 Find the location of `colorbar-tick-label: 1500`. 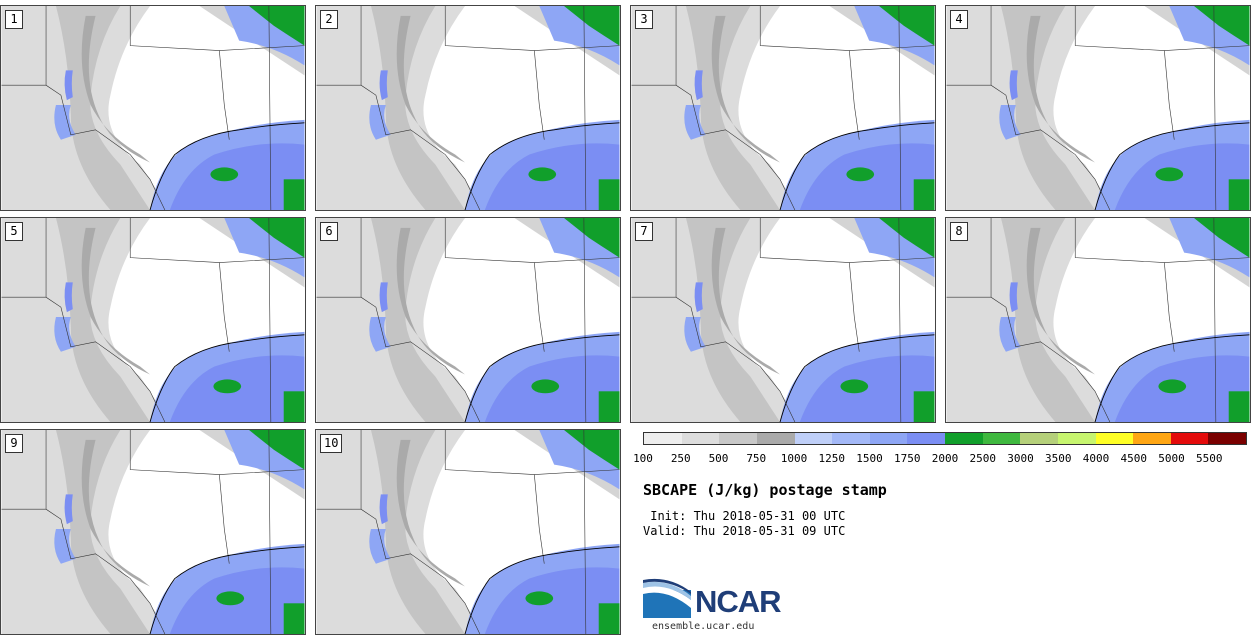

colorbar-tick-label: 1500 is located at coordinates (869, 458).